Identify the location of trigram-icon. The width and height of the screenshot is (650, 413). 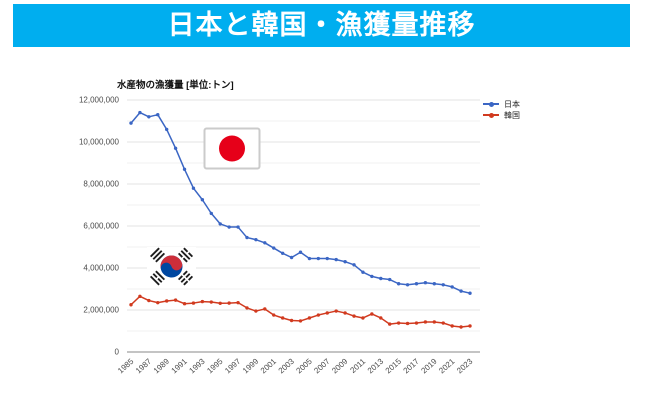
(157, 255).